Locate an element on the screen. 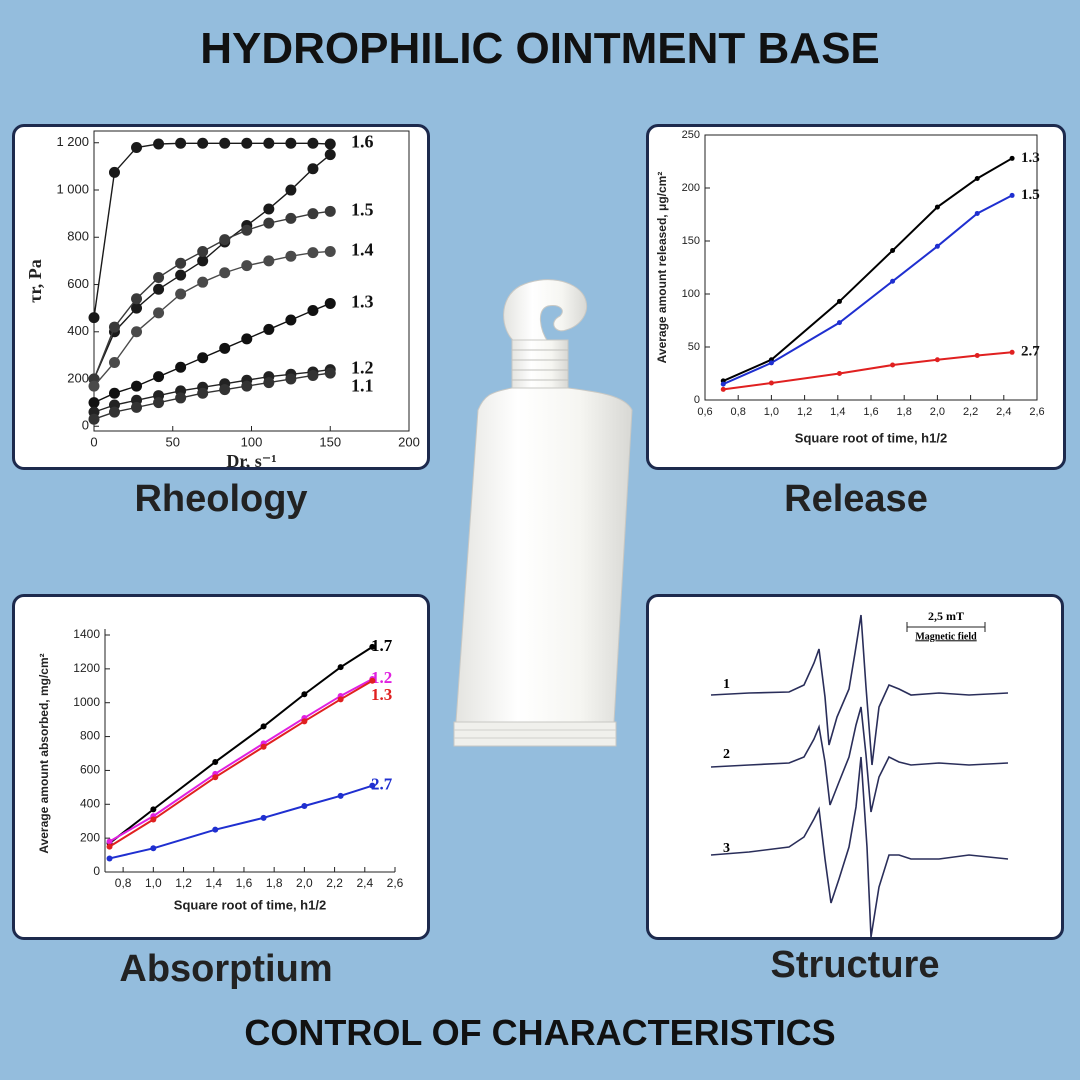  x-tick-label: 0,8 is located at coordinates (738, 412).